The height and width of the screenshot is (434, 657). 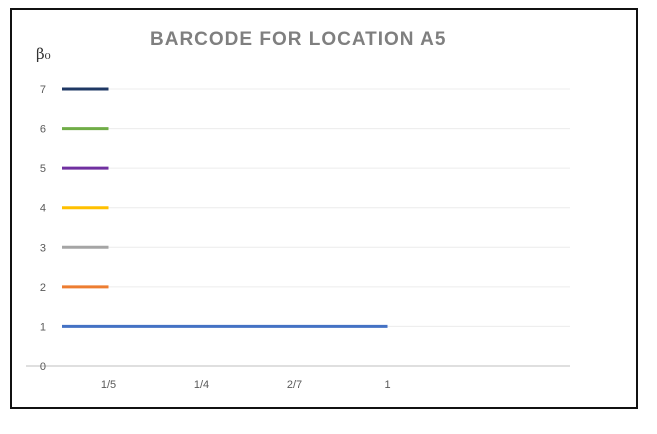 What do you see at coordinates (43, 327) in the screenshot?
I see `y-tick-label: 1` at bounding box center [43, 327].